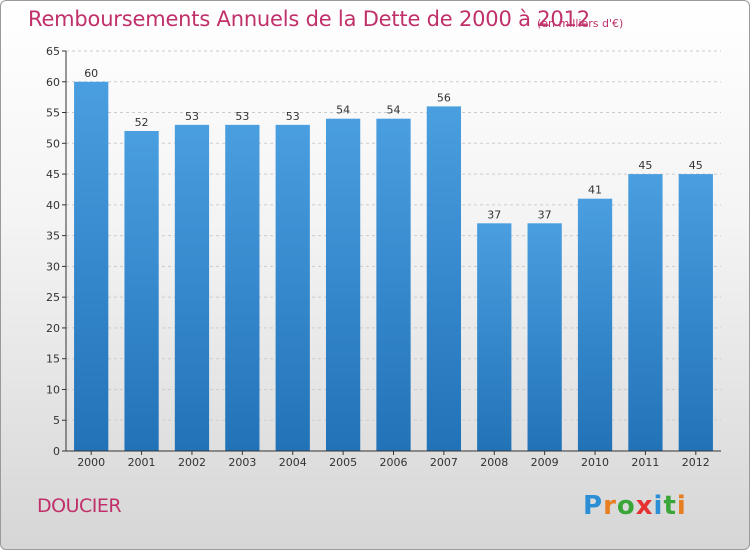 The height and width of the screenshot is (550, 750). What do you see at coordinates (545, 462) in the screenshot?
I see `x-tick-label: 2009` at bounding box center [545, 462].